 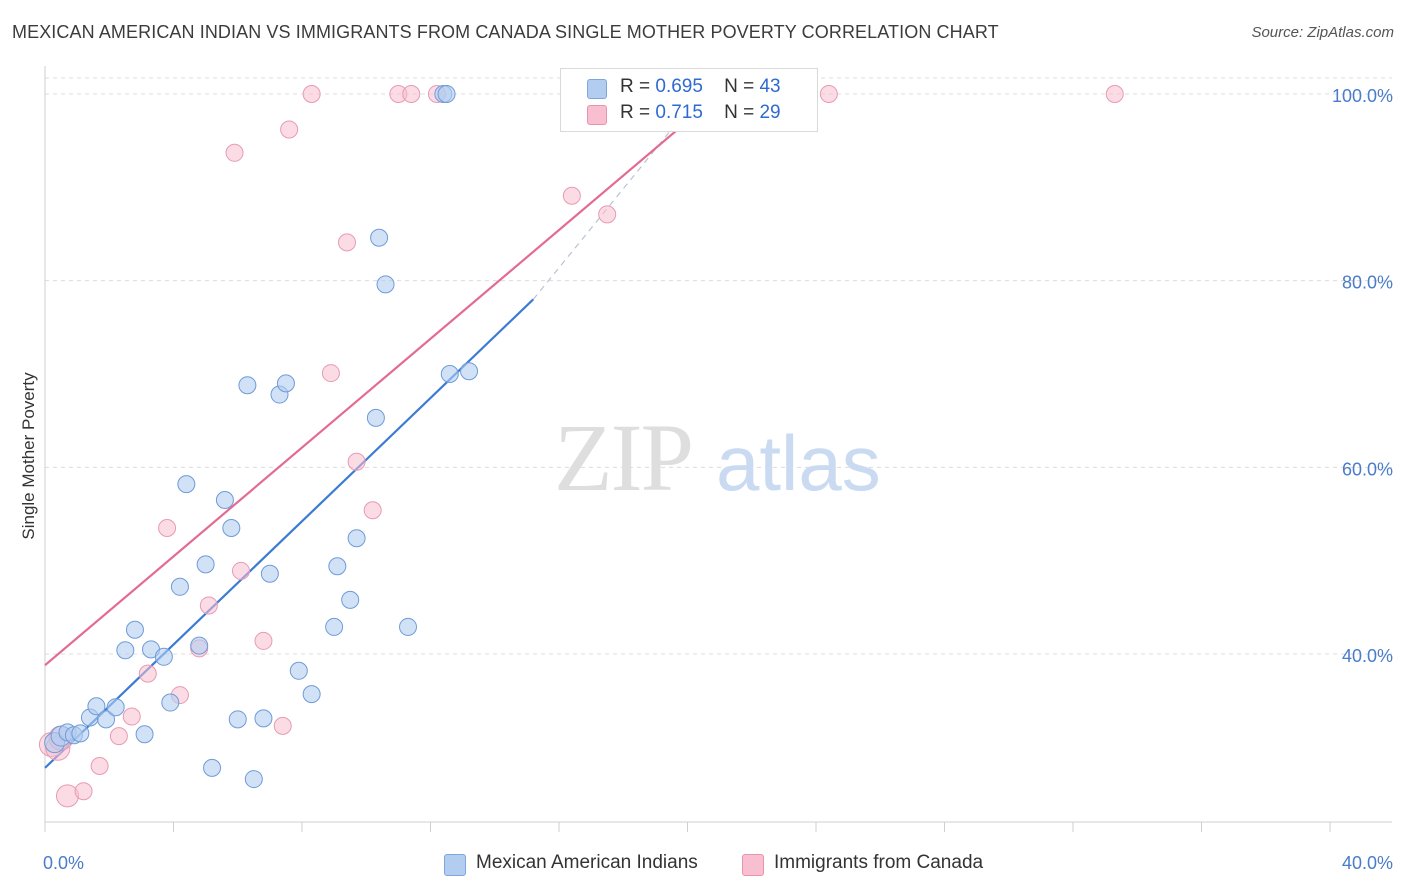 What do you see at coordinates (1367, 656) in the screenshot?
I see `y-tick-label: 40.0%` at bounding box center [1367, 656].